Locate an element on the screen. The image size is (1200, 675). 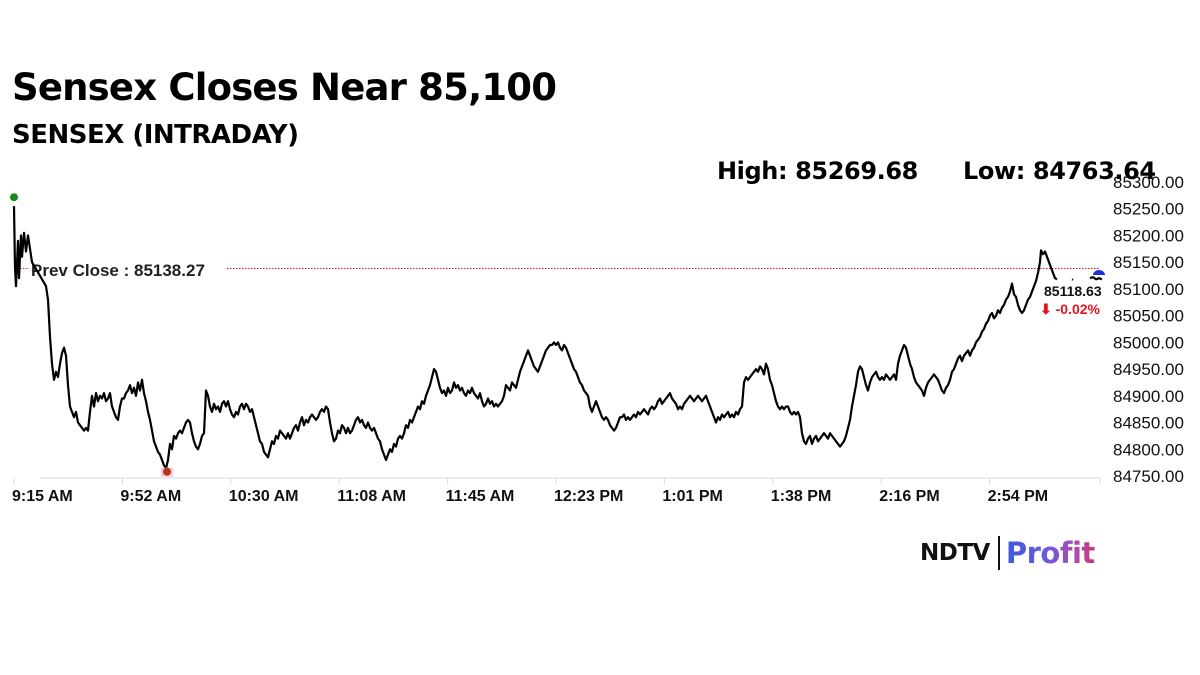
high-label: High: 85269.68 is located at coordinates (817, 171).